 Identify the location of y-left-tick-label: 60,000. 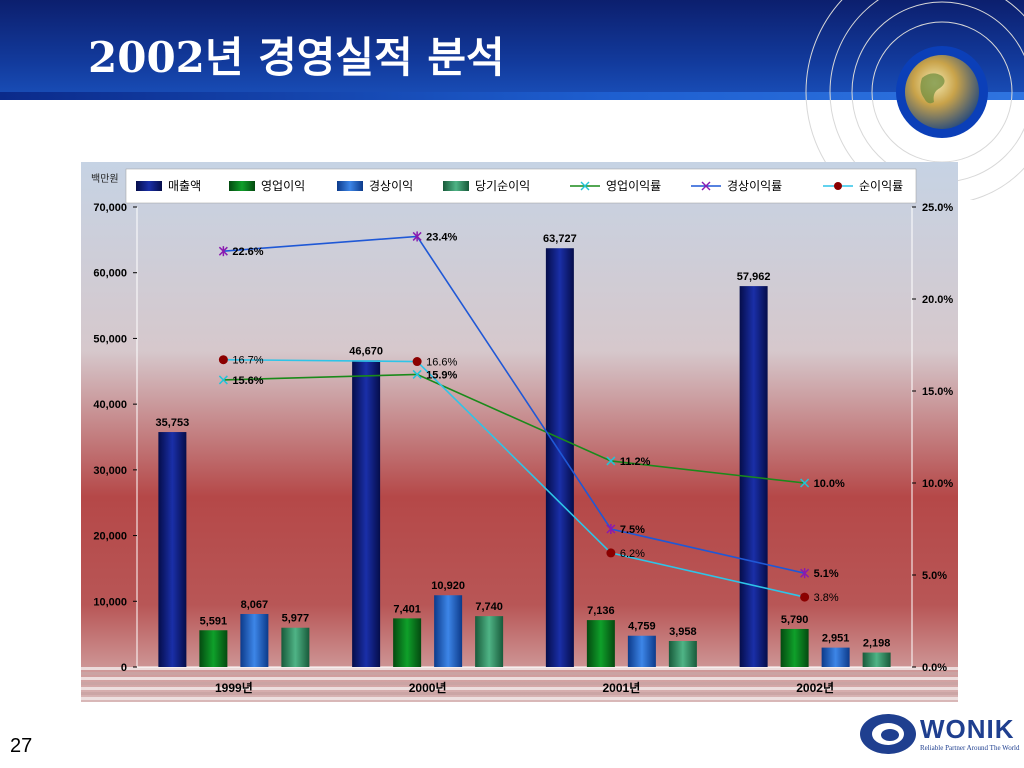
(110, 274).